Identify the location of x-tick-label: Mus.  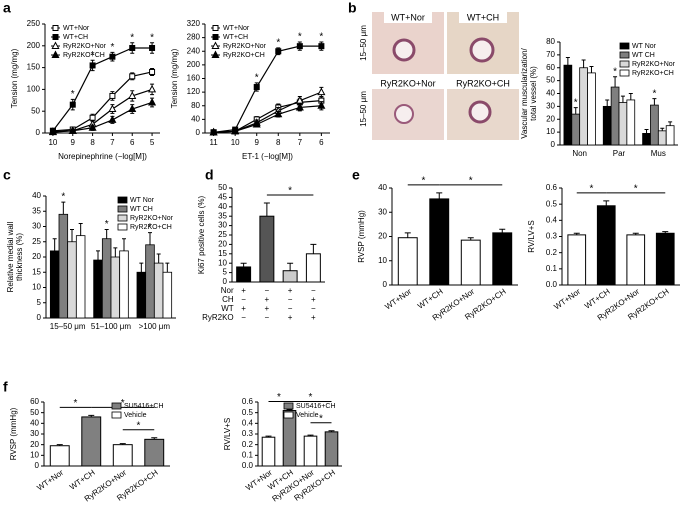
(658, 153).